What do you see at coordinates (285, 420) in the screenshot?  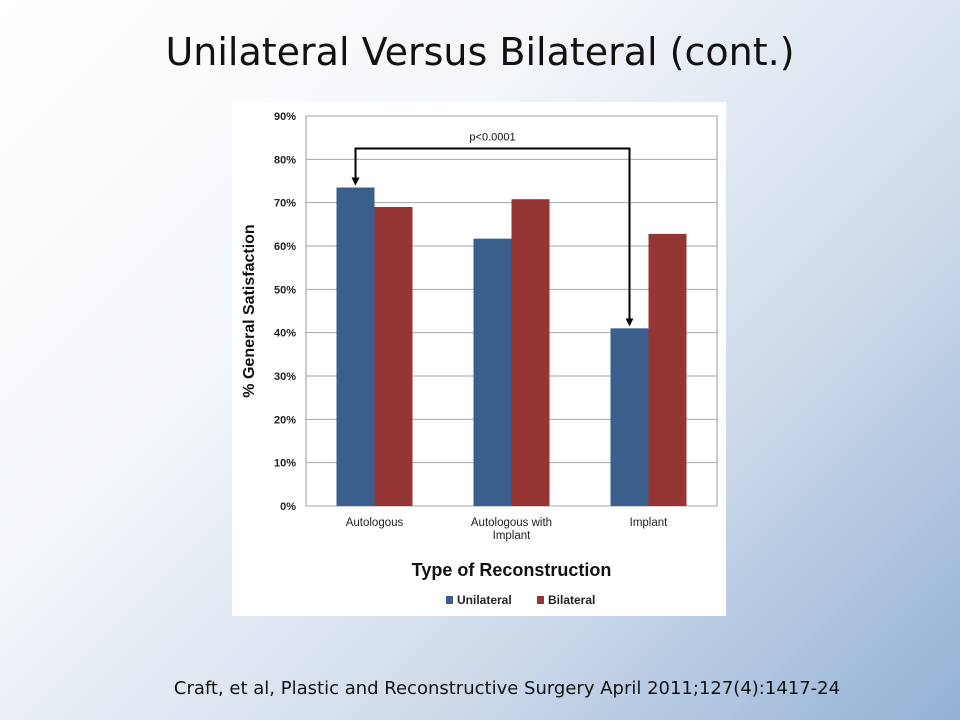 I see `y-tick-label: 20%` at bounding box center [285, 420].